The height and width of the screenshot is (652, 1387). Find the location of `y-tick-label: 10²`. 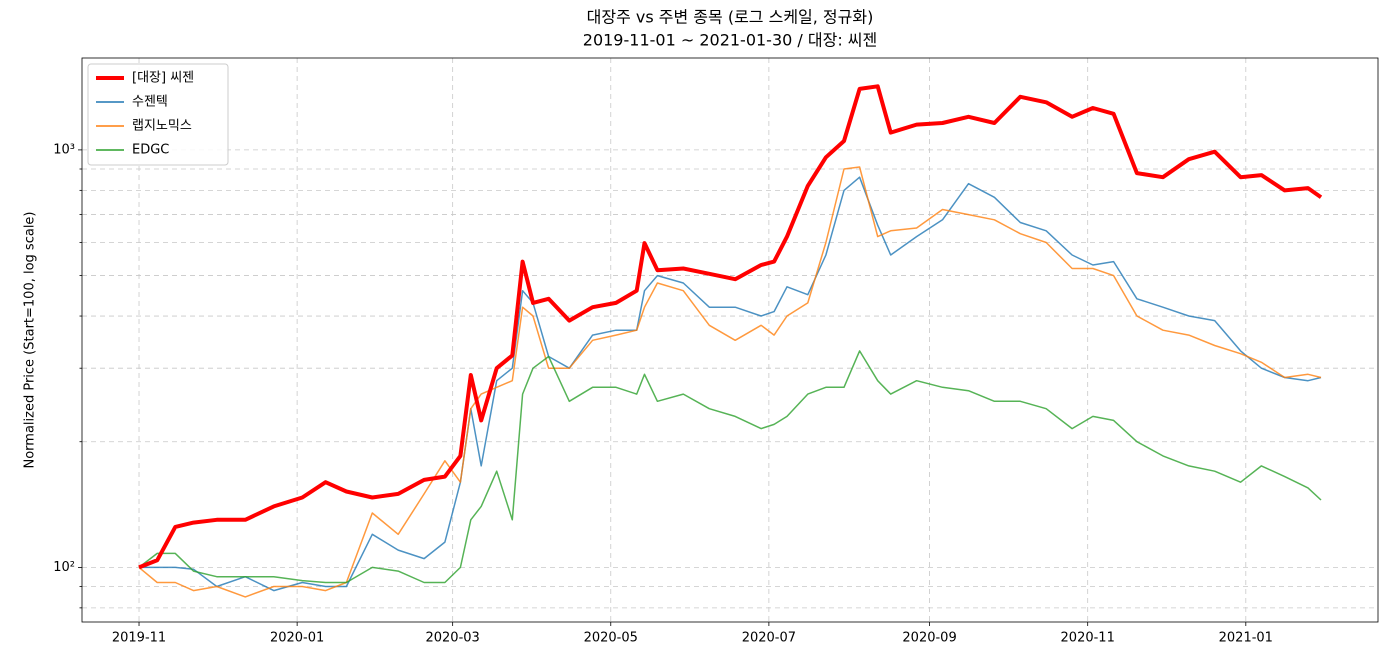

y-tick-label: 10² is located at coordinates (64, 567).